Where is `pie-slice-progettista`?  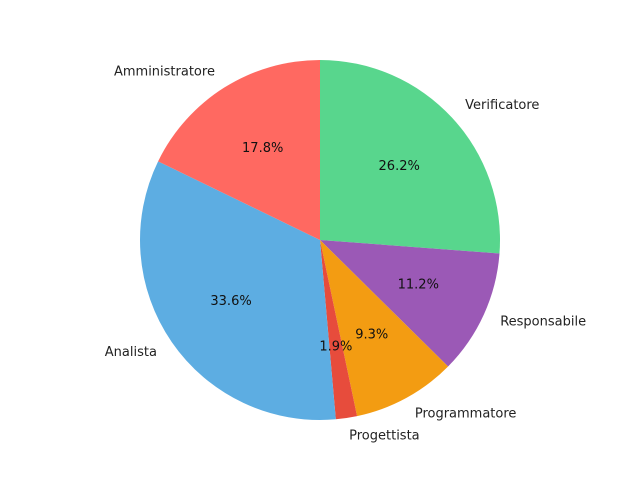 pie-slice-progettista is located at coordinates (339, 330).